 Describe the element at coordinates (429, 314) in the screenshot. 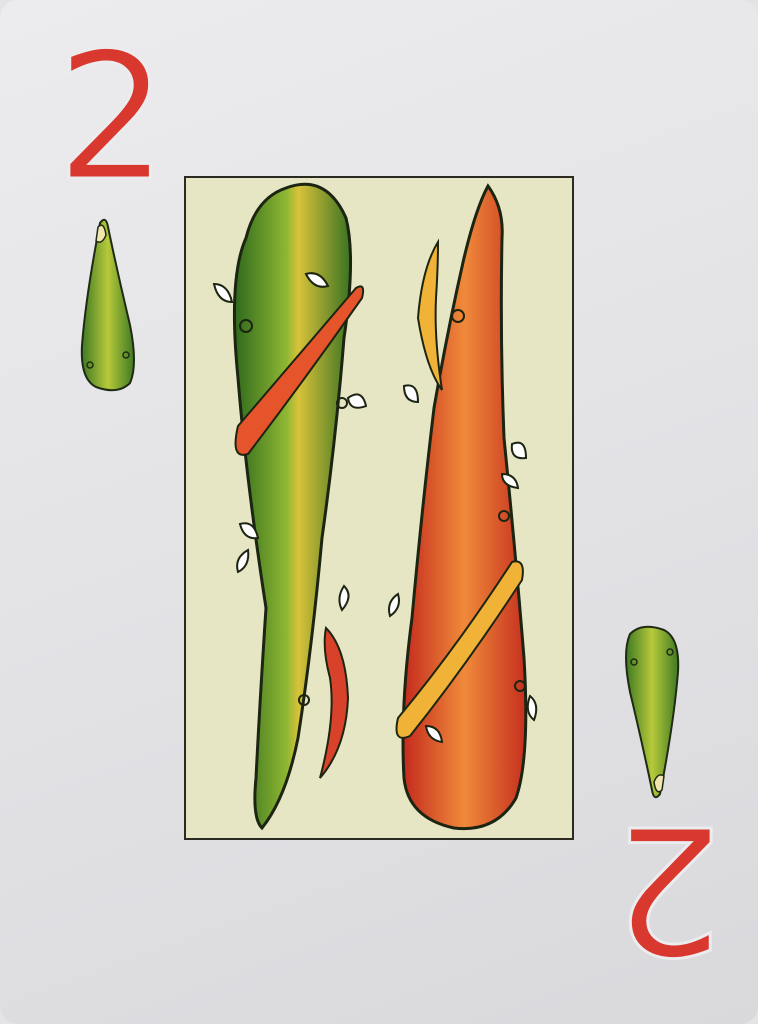

I see `yellow-sliver` at that location.